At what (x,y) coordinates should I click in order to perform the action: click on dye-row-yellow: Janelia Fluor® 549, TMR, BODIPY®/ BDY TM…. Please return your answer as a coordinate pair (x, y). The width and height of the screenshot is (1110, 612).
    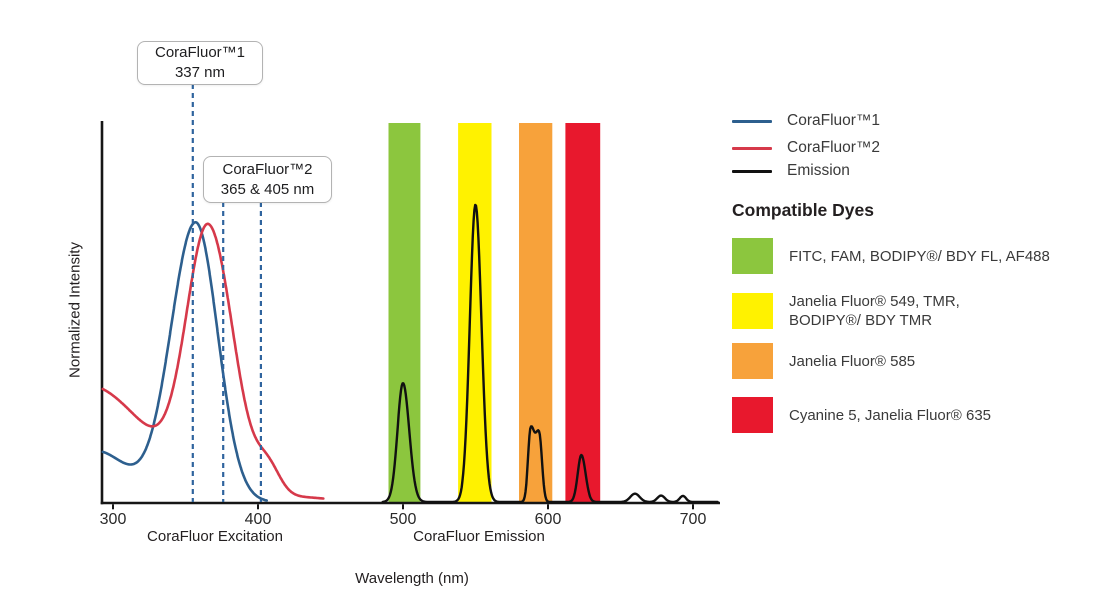
    Looking at the image, I should click on (846, 311).